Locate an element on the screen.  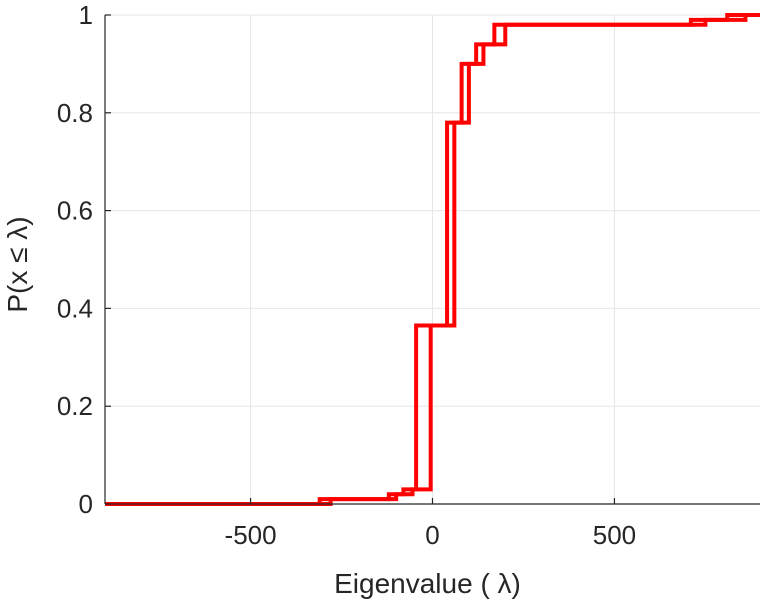
y-tick-label: 1 is located at coordinates (86, 15).